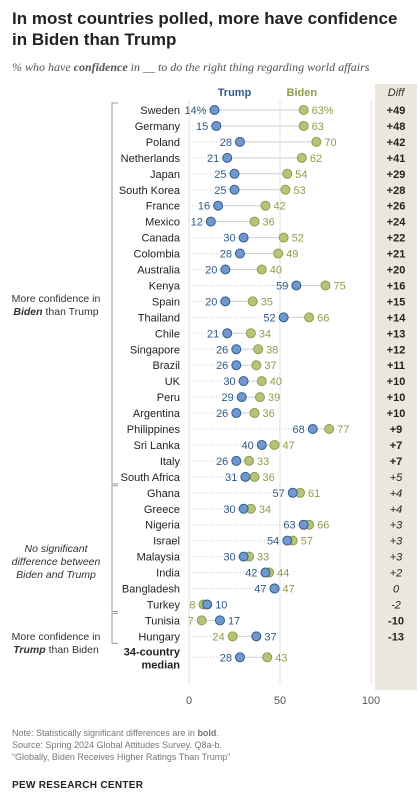 This screenshot has width=420, height=804. I want to click on row-label-australia: Australia, so click(159, 271).